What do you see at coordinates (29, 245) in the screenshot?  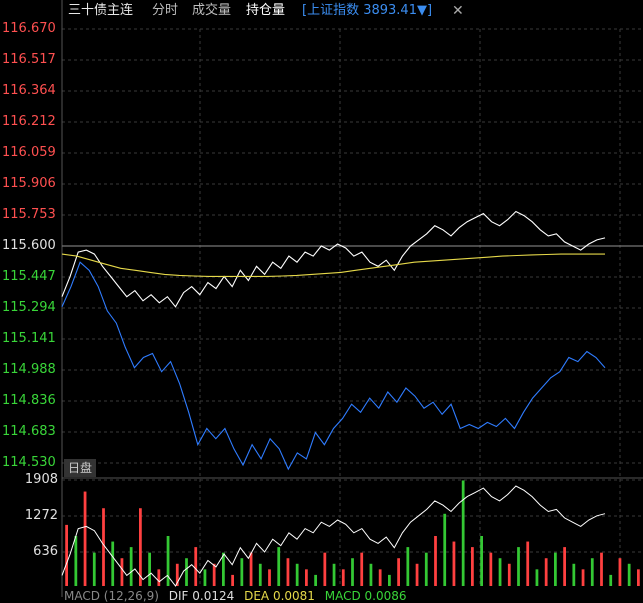 I see `price-tick-label: 115.600` at bounding box center [29, 245].